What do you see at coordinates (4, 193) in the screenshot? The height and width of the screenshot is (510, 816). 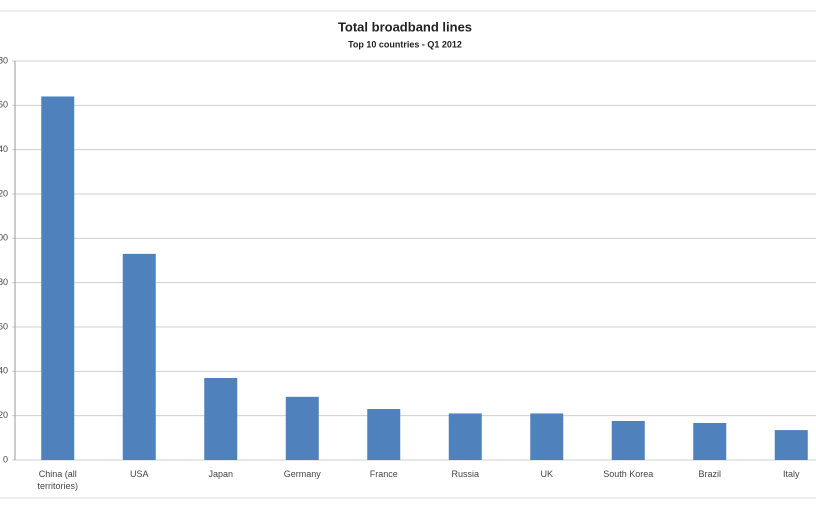 I see `y-tick-label: 120` at bounding box center [4, 193].